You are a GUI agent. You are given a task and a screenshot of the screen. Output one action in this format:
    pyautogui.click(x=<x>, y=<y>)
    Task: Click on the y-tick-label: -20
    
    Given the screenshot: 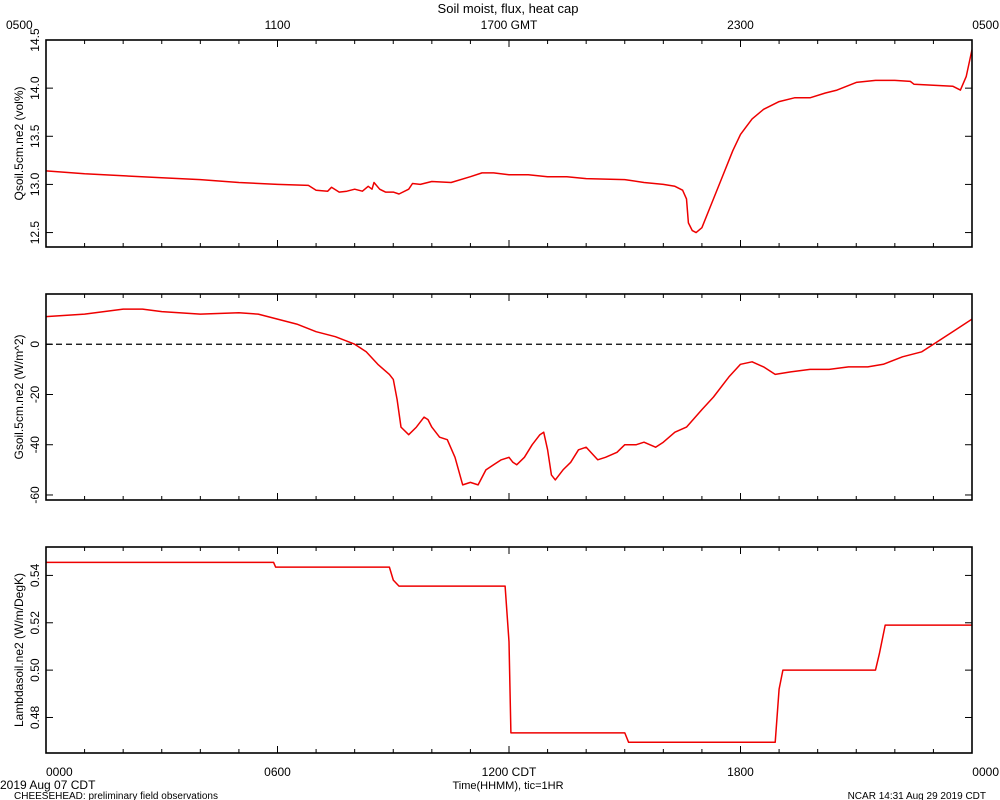 What is the action you would take?
    pyautogui.click(x=35, y=394)
    